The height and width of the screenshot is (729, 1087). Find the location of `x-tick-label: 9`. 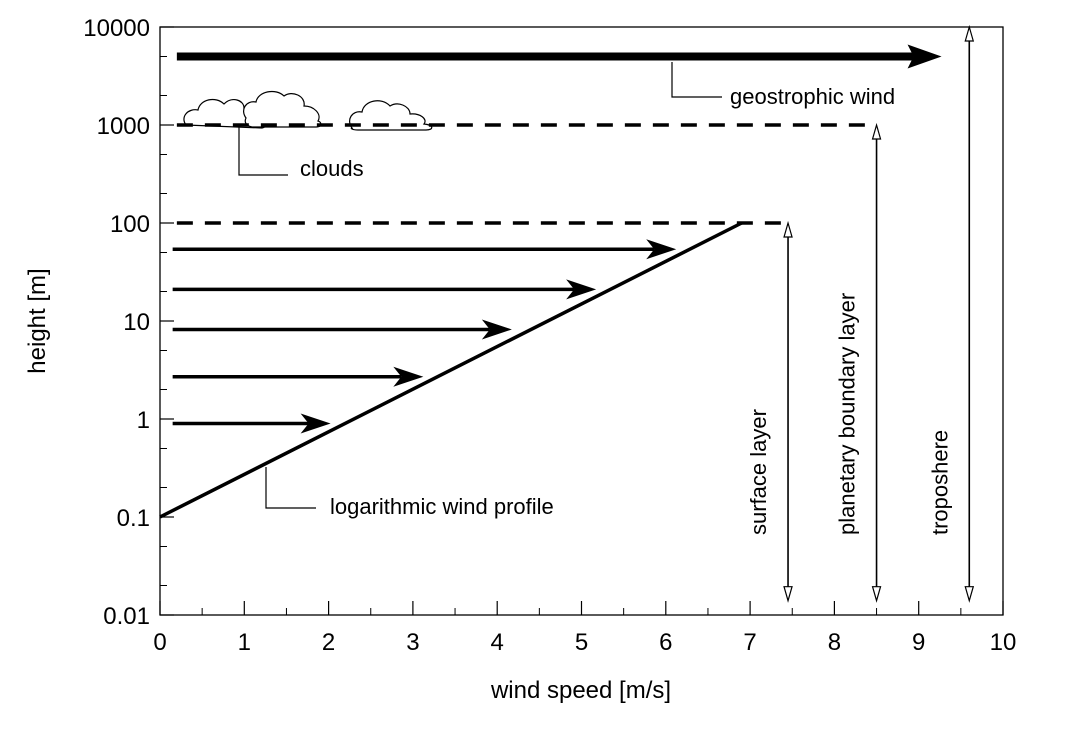

x-tick-label: 9 is located at coordinates (918, 642).